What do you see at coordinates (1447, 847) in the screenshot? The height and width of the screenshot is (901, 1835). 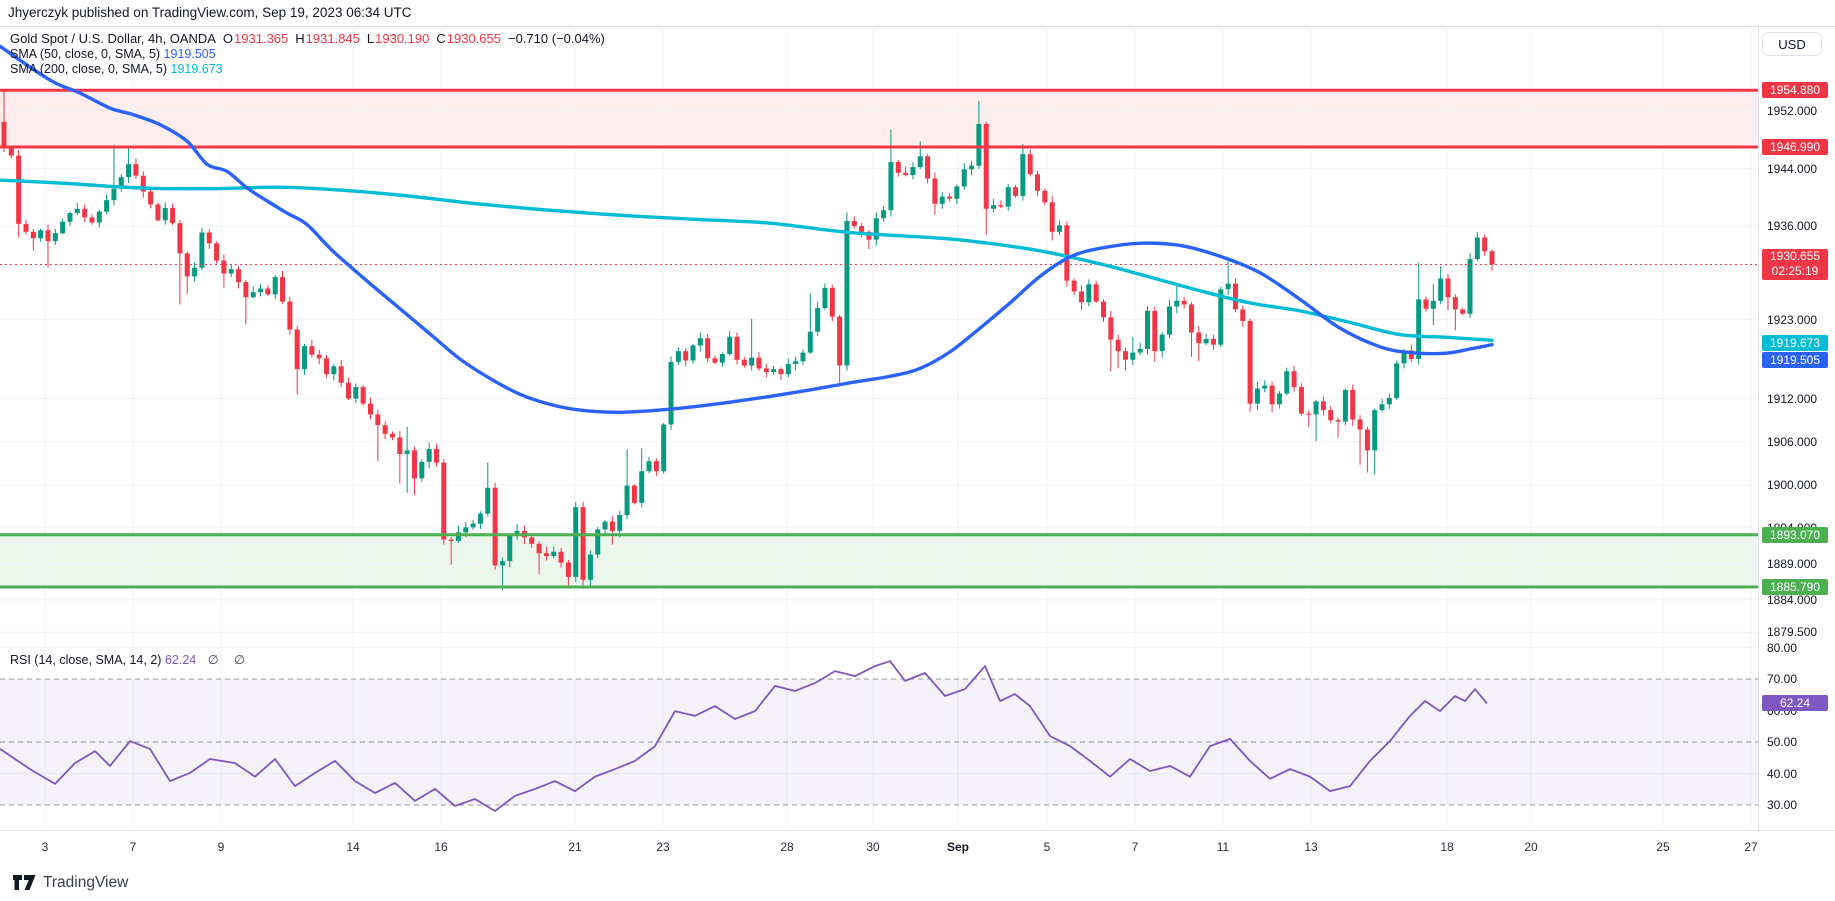 I see `time-axis-label: 18` at bounding box center [1447, 847].